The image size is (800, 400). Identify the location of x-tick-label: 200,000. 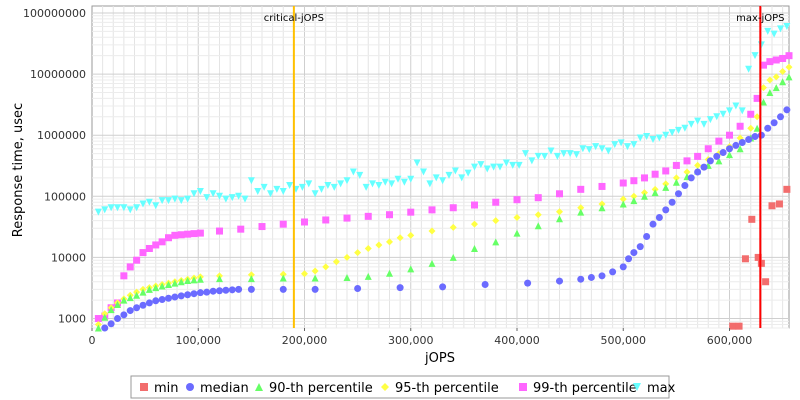
(305, 340).